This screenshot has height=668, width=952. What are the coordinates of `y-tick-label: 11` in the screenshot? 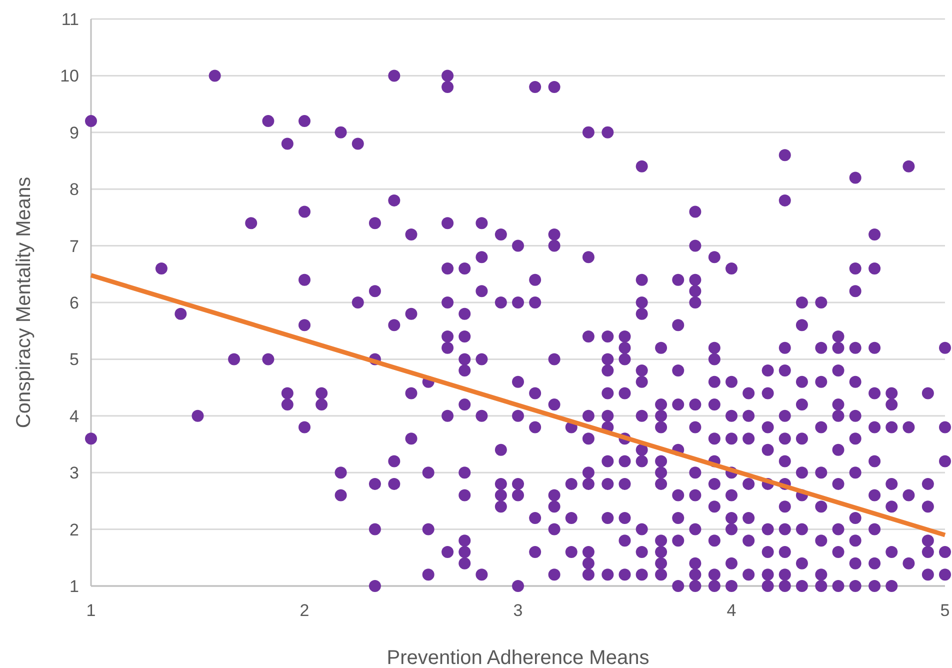 It's located at (70, 19).